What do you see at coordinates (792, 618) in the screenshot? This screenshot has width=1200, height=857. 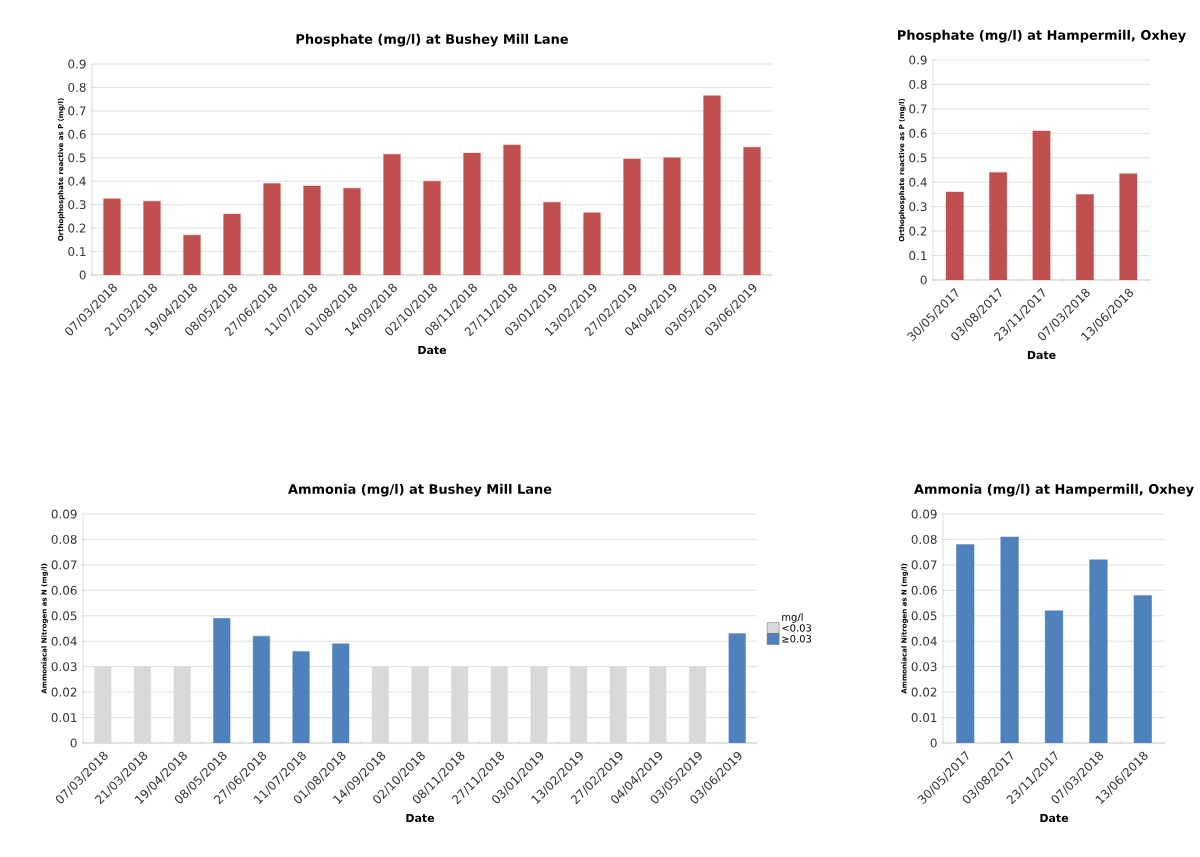 I see `legend-title: mg/l` at bounding box center [792, 618].